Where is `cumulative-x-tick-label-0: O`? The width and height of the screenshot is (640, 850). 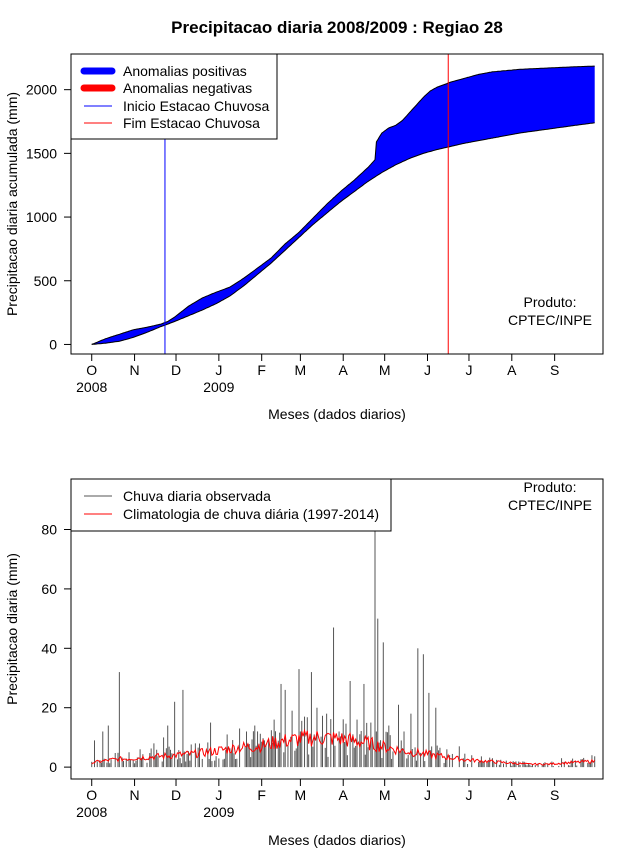 cumulative-x-tick-label-0: O is located at coordinates (91, 370).